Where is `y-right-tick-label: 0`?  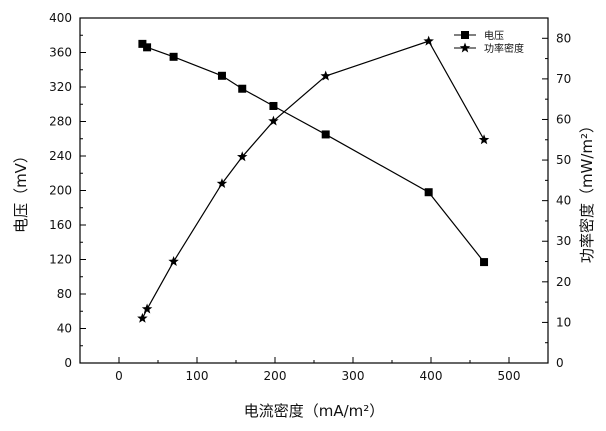 y-right-tick-label: 0 is located at coordinates (560, 363).